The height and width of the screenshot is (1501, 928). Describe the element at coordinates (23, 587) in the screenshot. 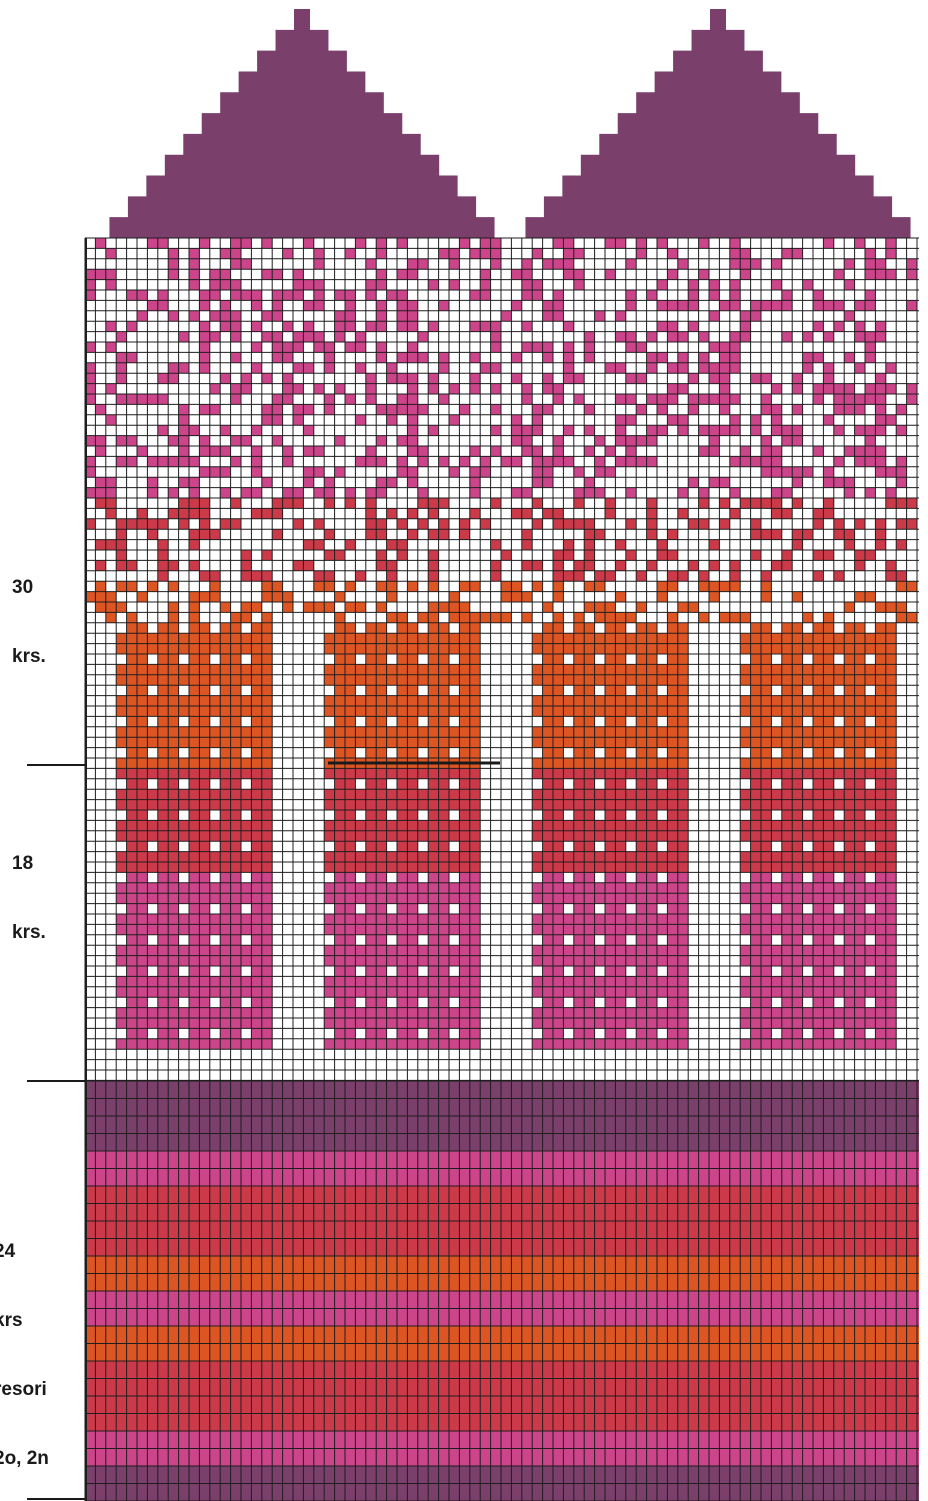

I see `thumb-row-count: 30` at that location.